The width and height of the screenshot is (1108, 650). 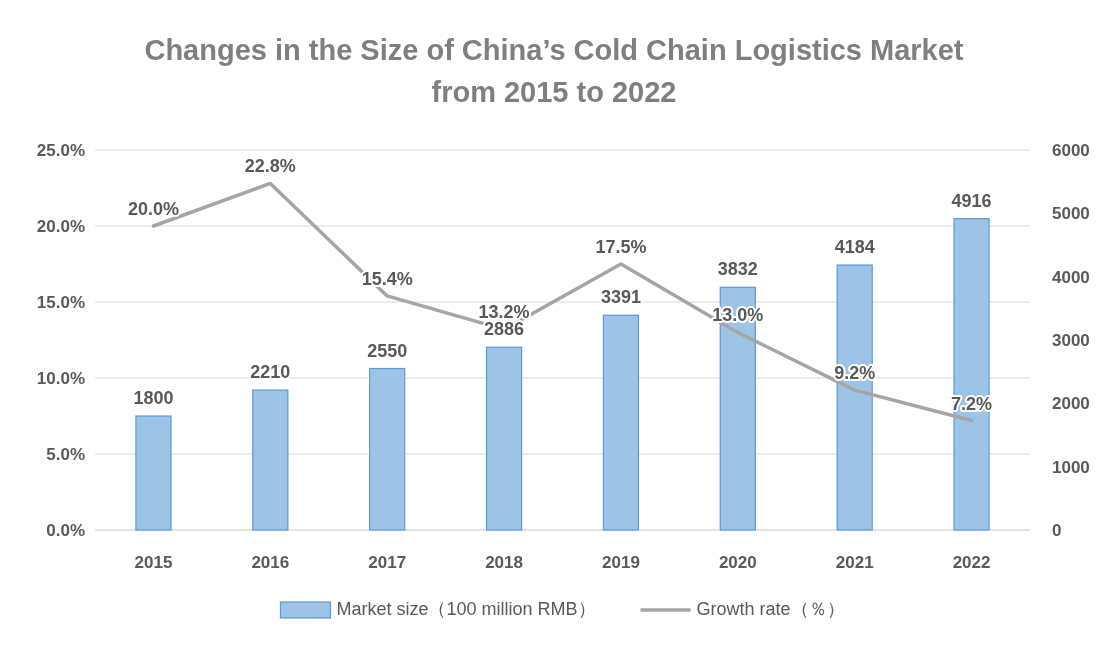 What do you see at coordinates (1071, 150) in the screenshot?
I see `y2-tick-label: 6000` at bounding box center [1071, 150].